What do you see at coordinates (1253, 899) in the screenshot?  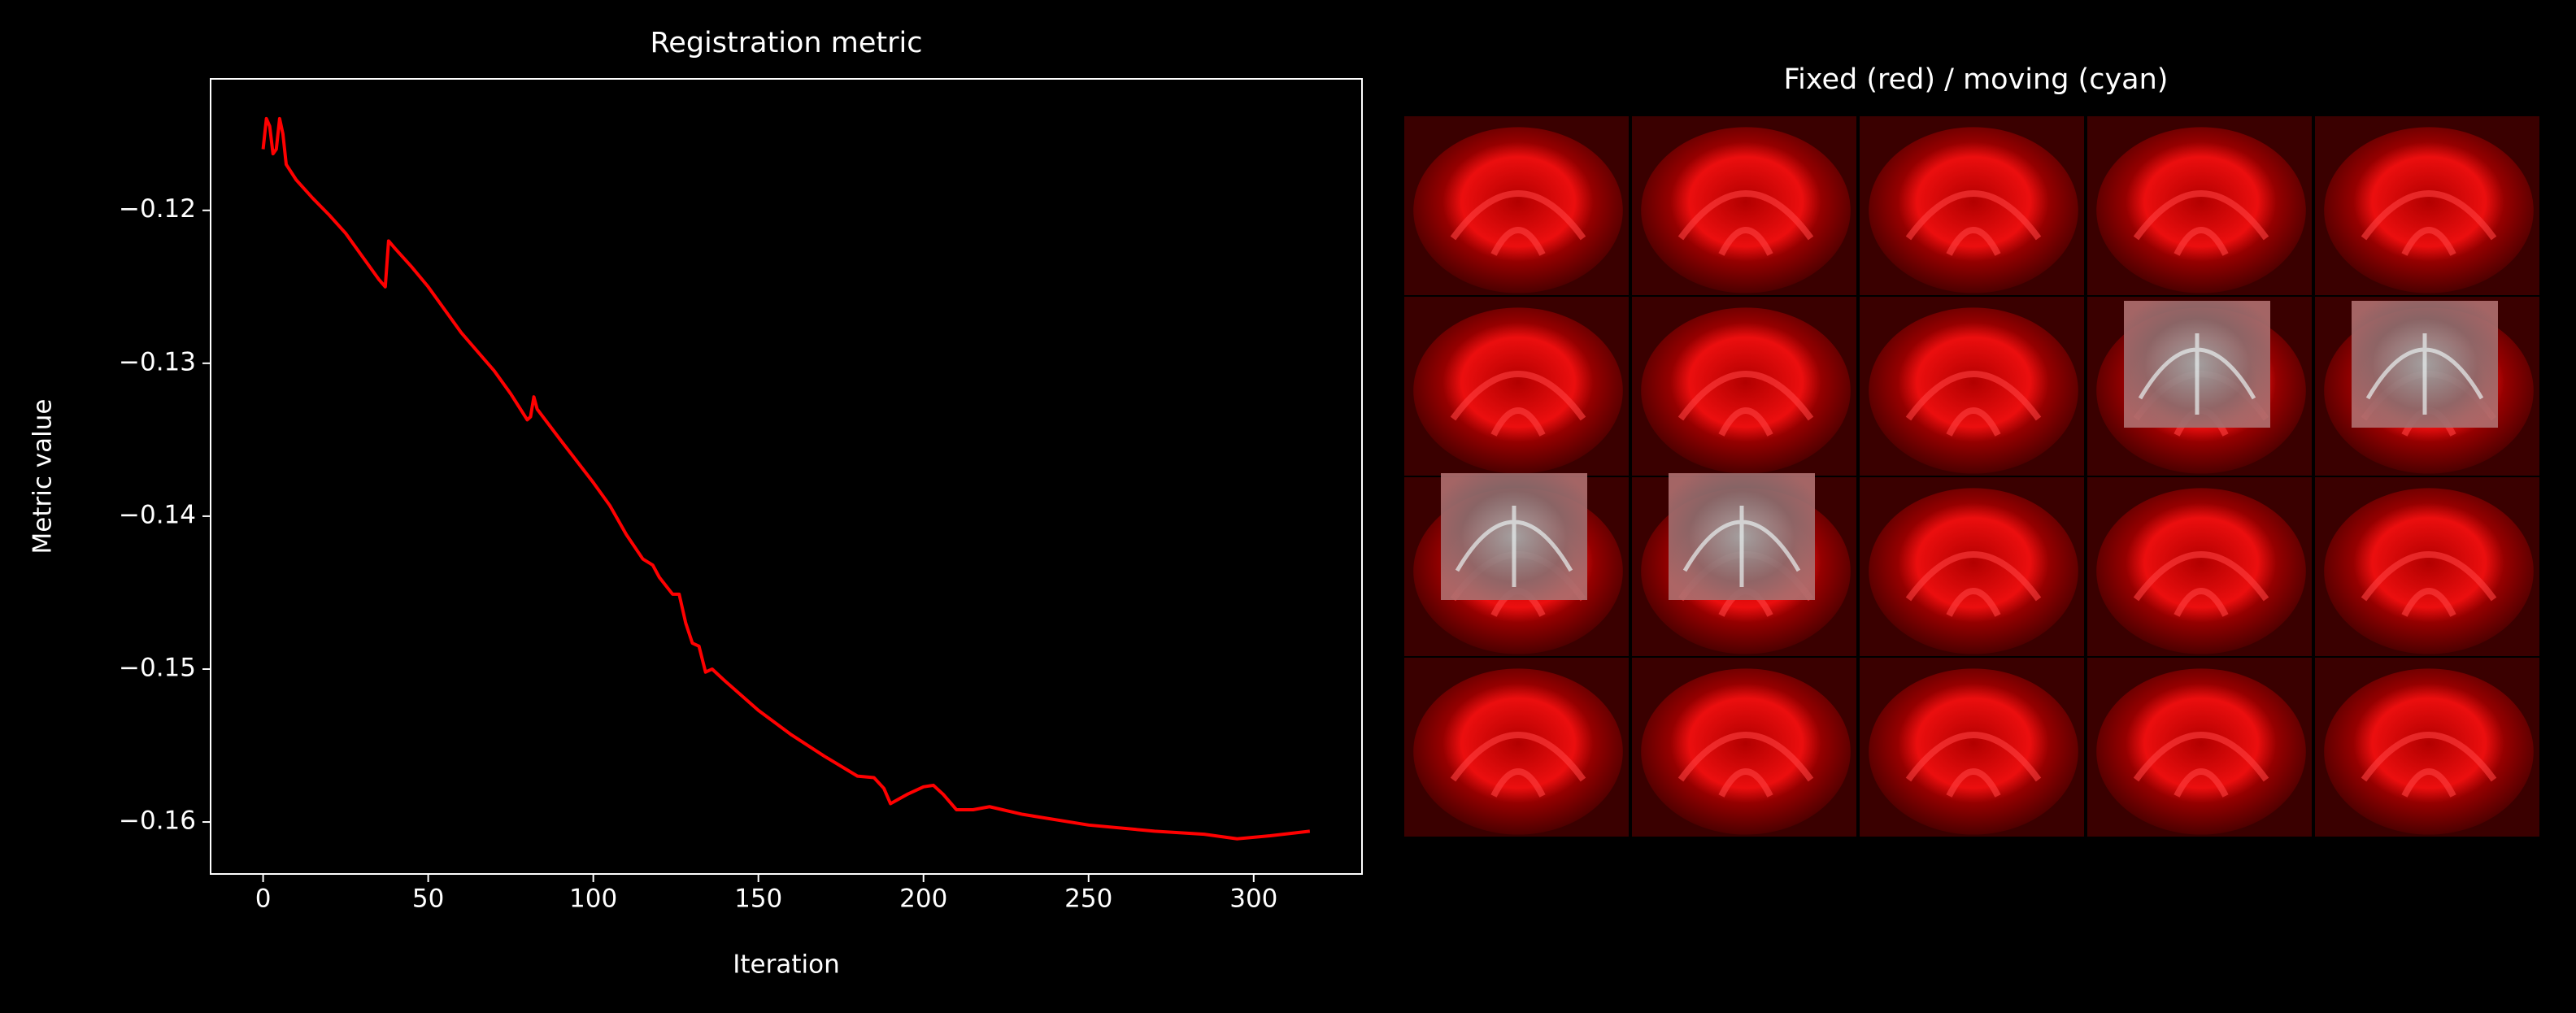 I see `x-tick-label: 300` at bounding box center [1253, 899].